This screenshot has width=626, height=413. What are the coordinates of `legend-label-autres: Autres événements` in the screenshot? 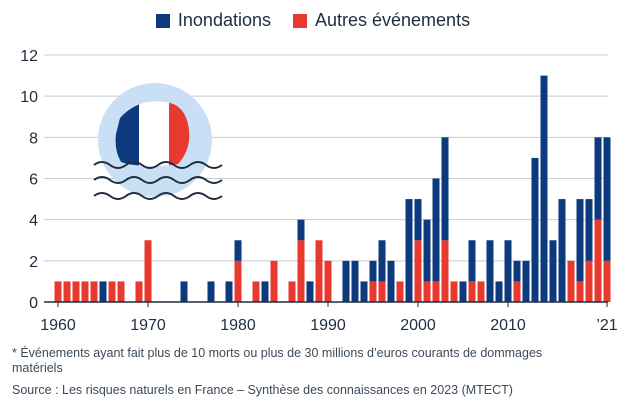 It's located at (392, 20).